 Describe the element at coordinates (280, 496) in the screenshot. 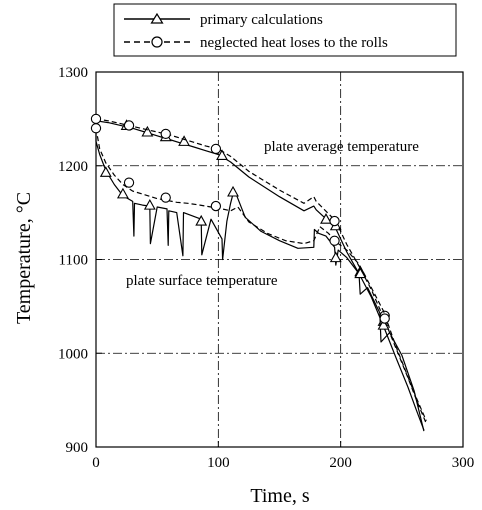

I see `x-axis-label: Time, s` at that location.